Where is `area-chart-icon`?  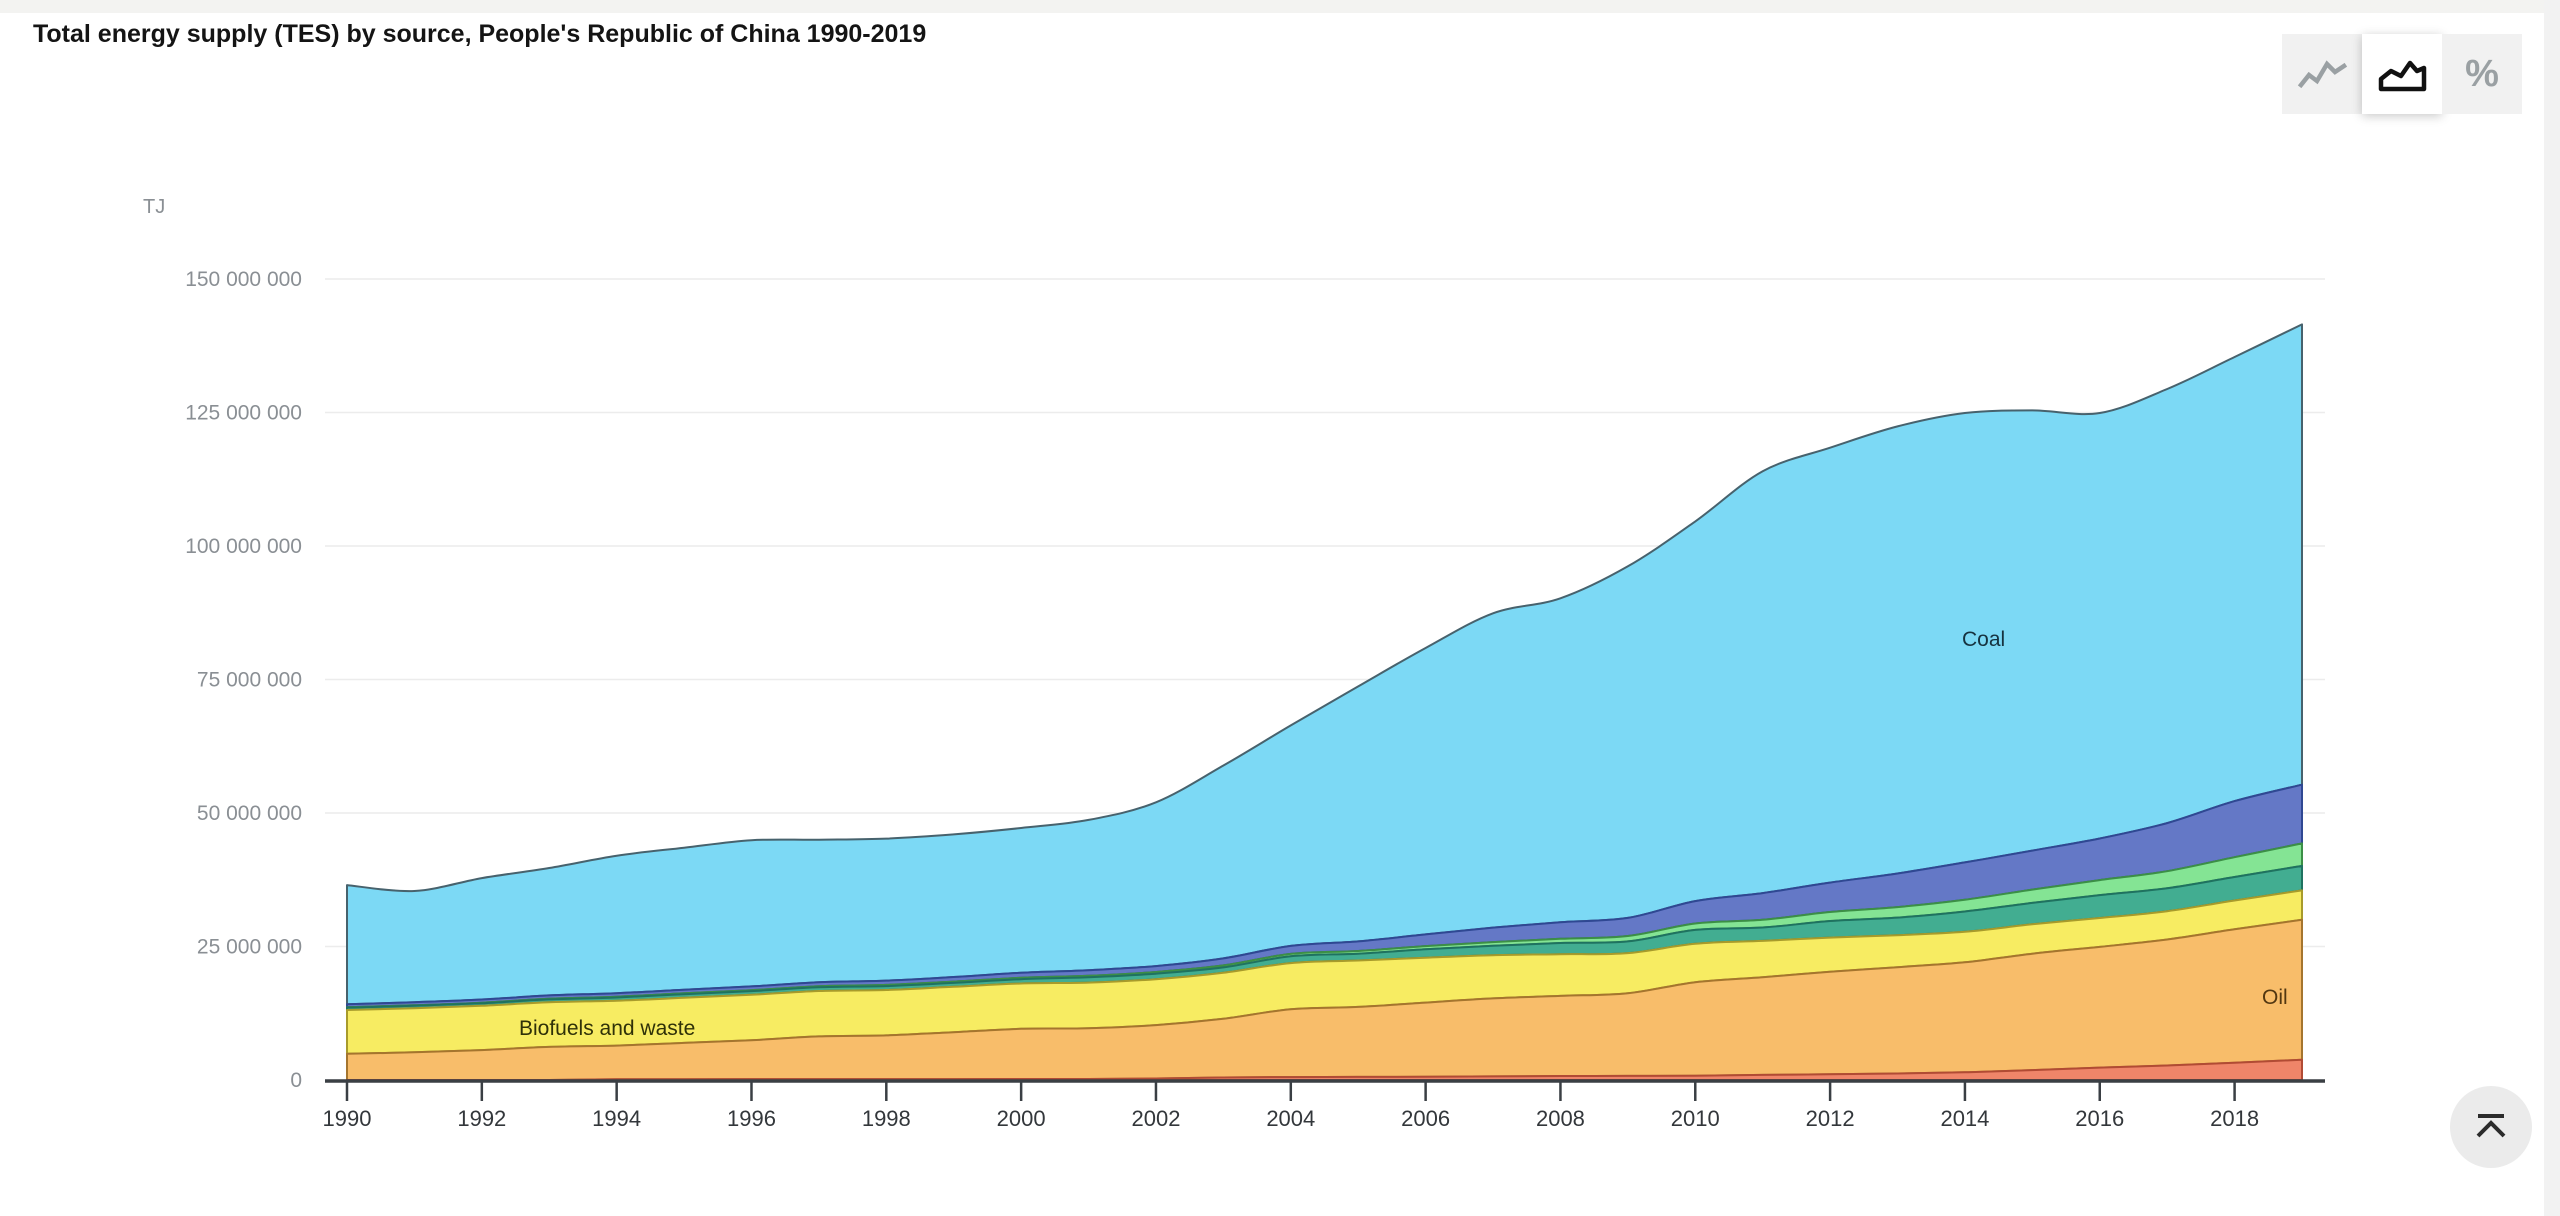
area-chart-icon is located at coordinates (2402, 74).